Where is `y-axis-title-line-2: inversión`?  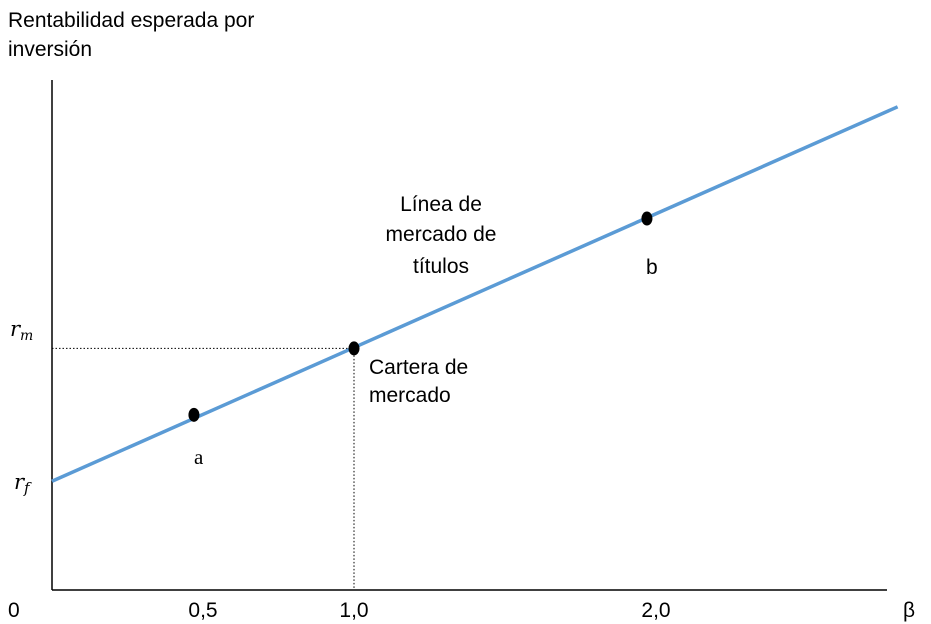 y-axis-title-line-2: inversión is located at coordinates (50, 49).